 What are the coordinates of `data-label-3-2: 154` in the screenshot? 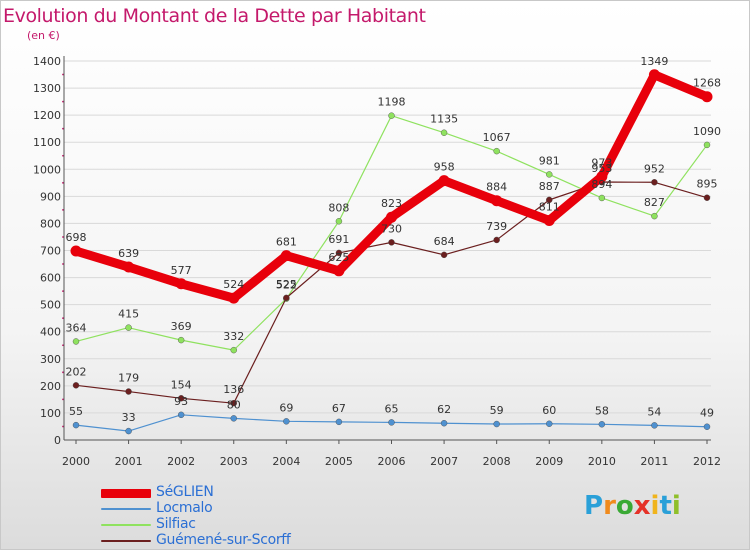 It's located at (181, 384).